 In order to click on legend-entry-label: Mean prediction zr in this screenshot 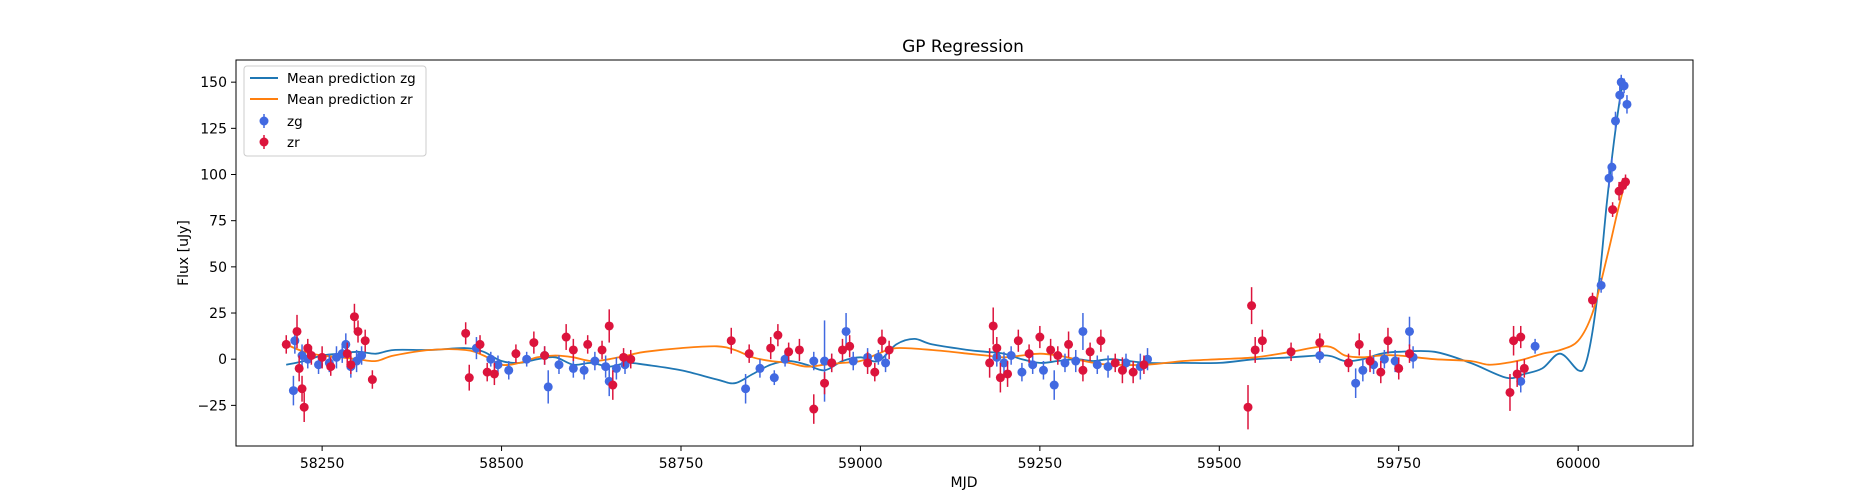, I will do `click(350, 100)`.